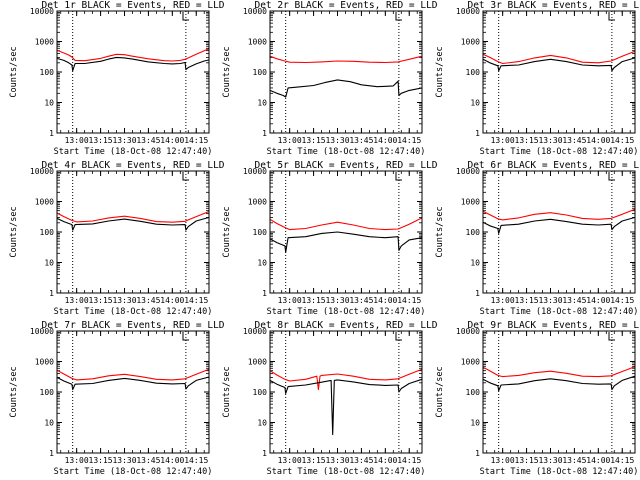 The height and width of the screenshot is (480, 640). I want to click on panel-title: Det 1r BLACK = Events, RED = LLD, so click(132, 5).